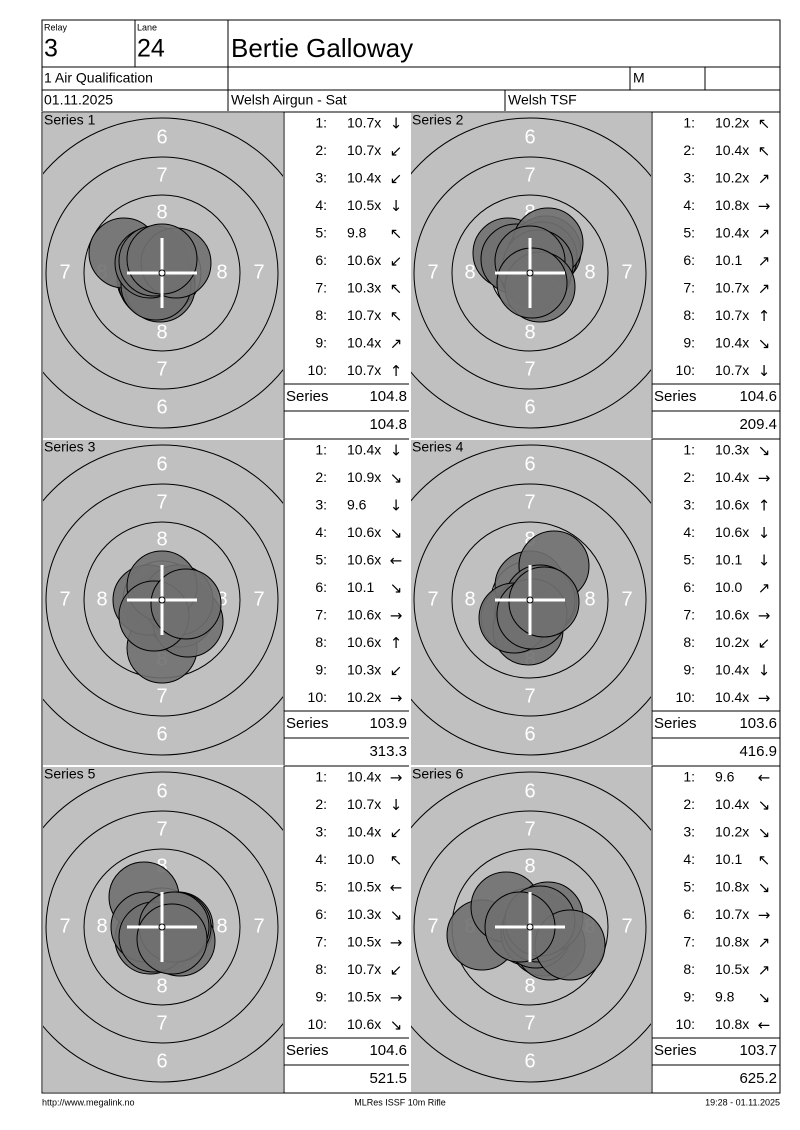 This screenshot has width=800, height=1130. I want to click on shot-number: 10:, so click(685, 370).